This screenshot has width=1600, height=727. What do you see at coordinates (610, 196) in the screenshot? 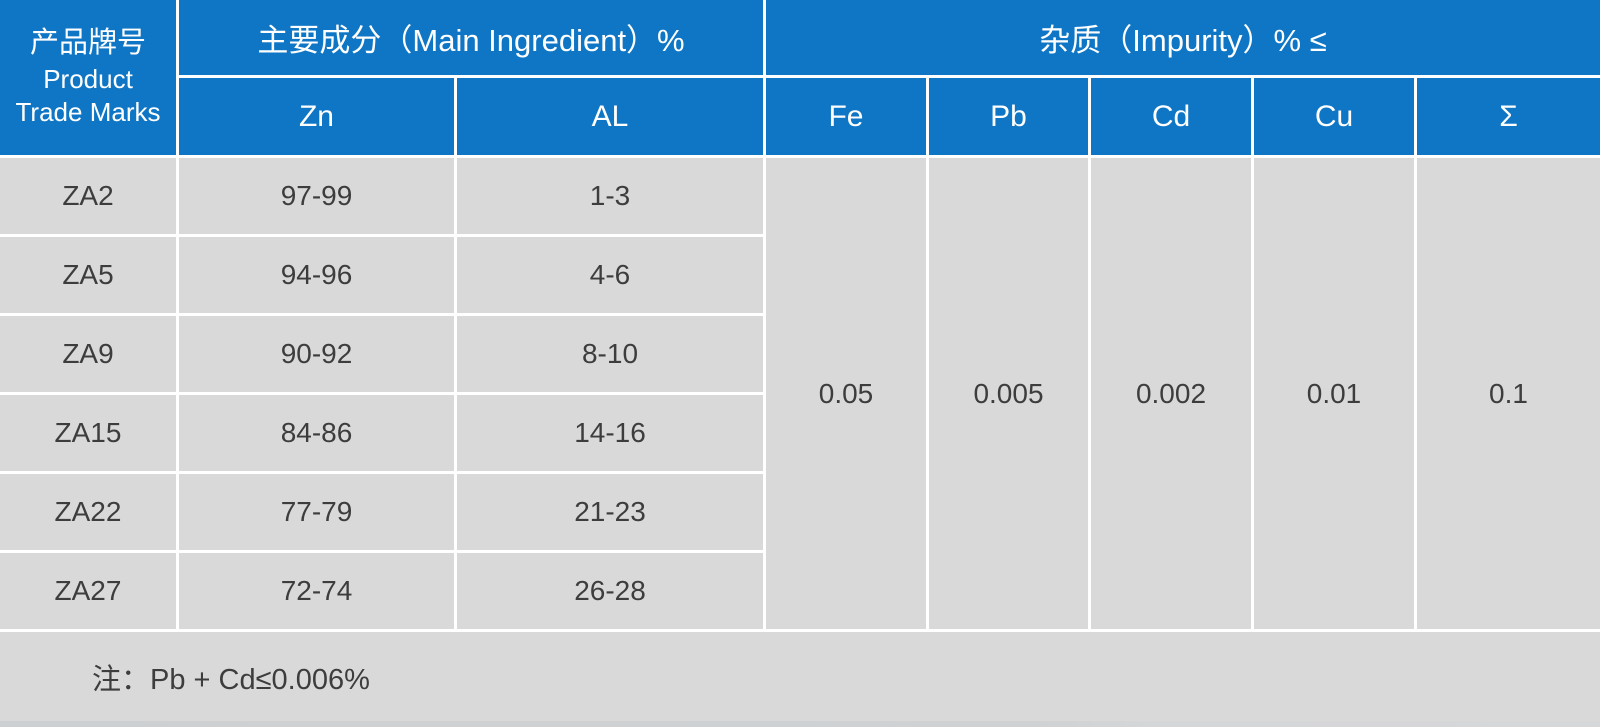
I see `al-value-cell: 1-3` at bounding box center [610, 196].